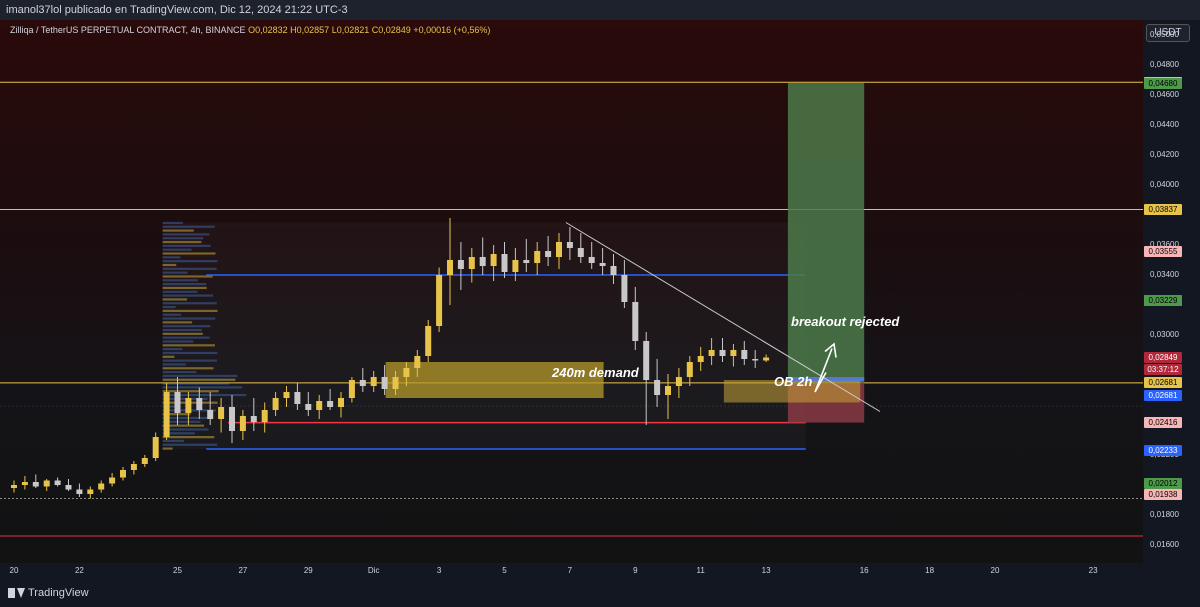  Describe the element at coordinates (1164, 124) in the screenshot. I see `y-tick-label: 0,04400` at that location.